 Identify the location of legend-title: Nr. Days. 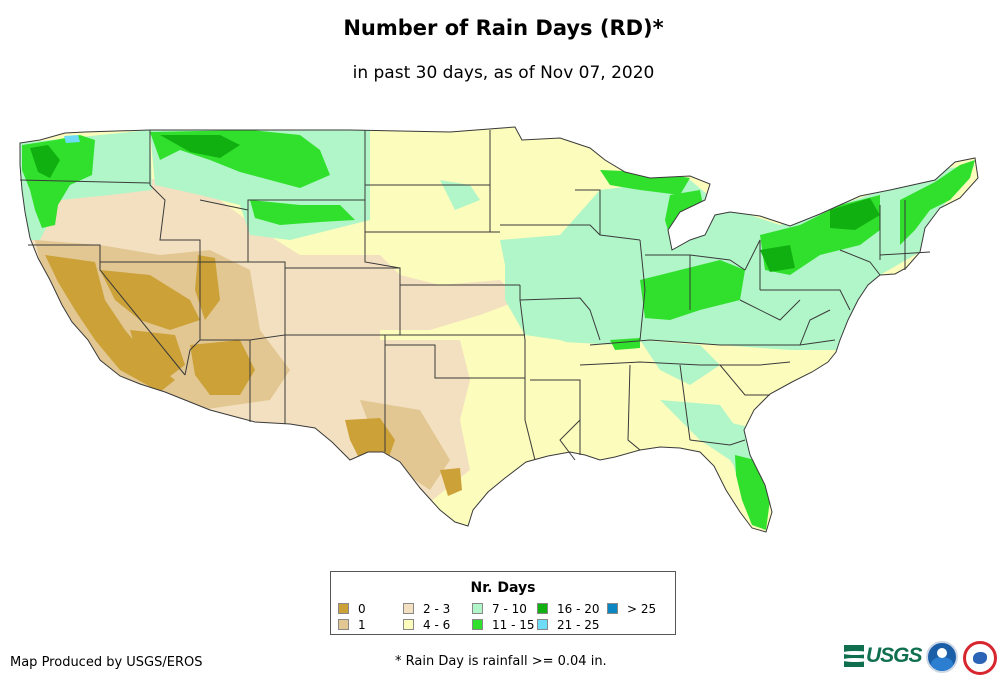
(503, 588).